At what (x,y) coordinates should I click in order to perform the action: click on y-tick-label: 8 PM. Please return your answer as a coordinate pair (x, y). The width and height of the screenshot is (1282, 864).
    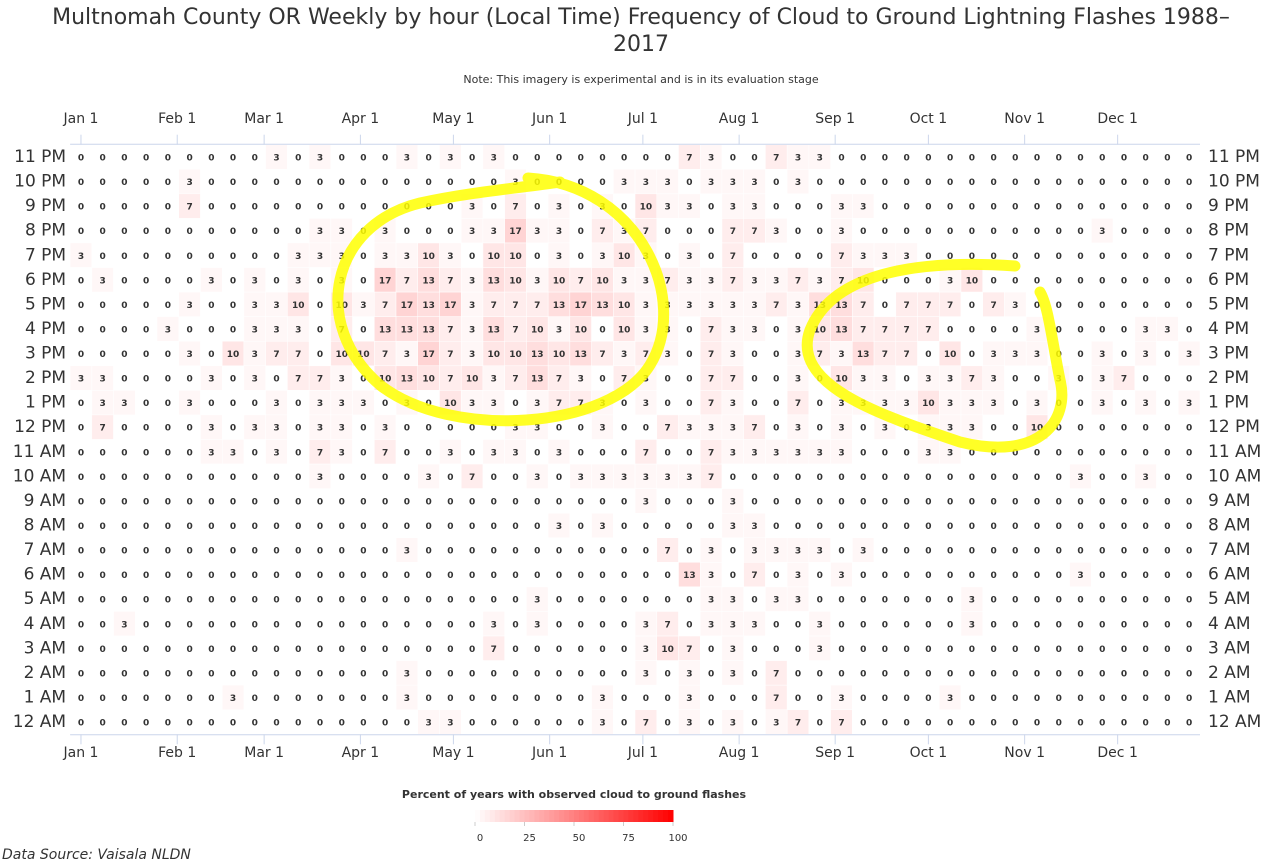
    Looking at the image, I should click on (1228, 231).